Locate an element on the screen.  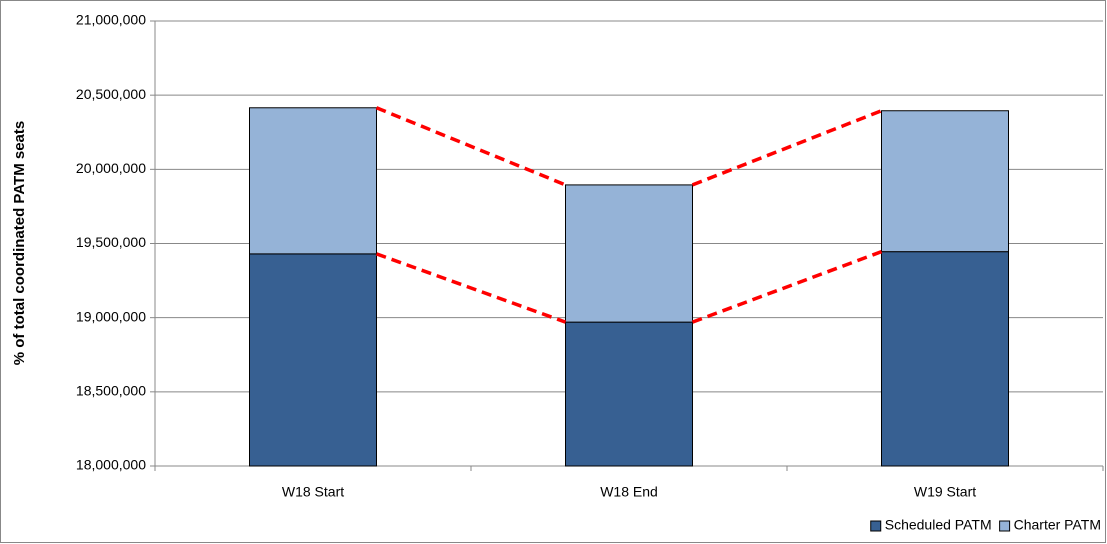
y-tick-label: 18,000,000 is located at coordinates (111, 465).